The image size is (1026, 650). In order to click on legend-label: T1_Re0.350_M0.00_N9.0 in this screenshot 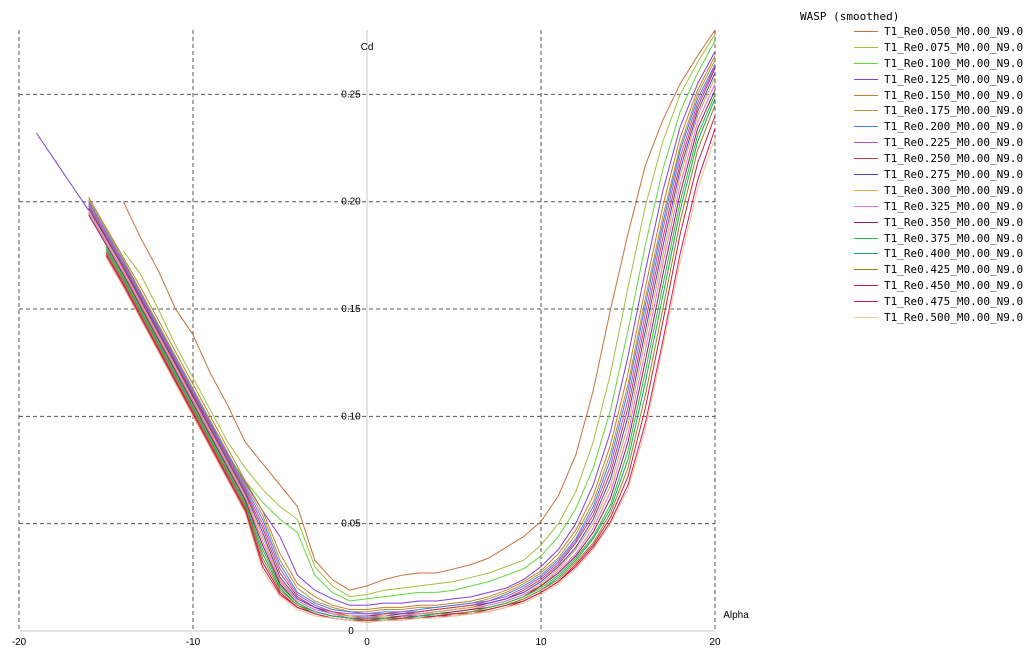, I will do `click(954, 222)`.